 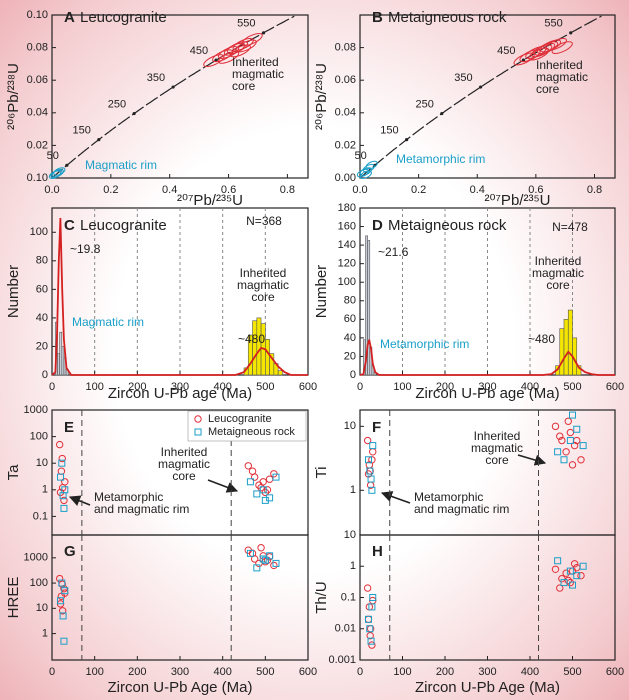 I want to click on legend-label: Metaigneous rock, so click(x=251, y=432).